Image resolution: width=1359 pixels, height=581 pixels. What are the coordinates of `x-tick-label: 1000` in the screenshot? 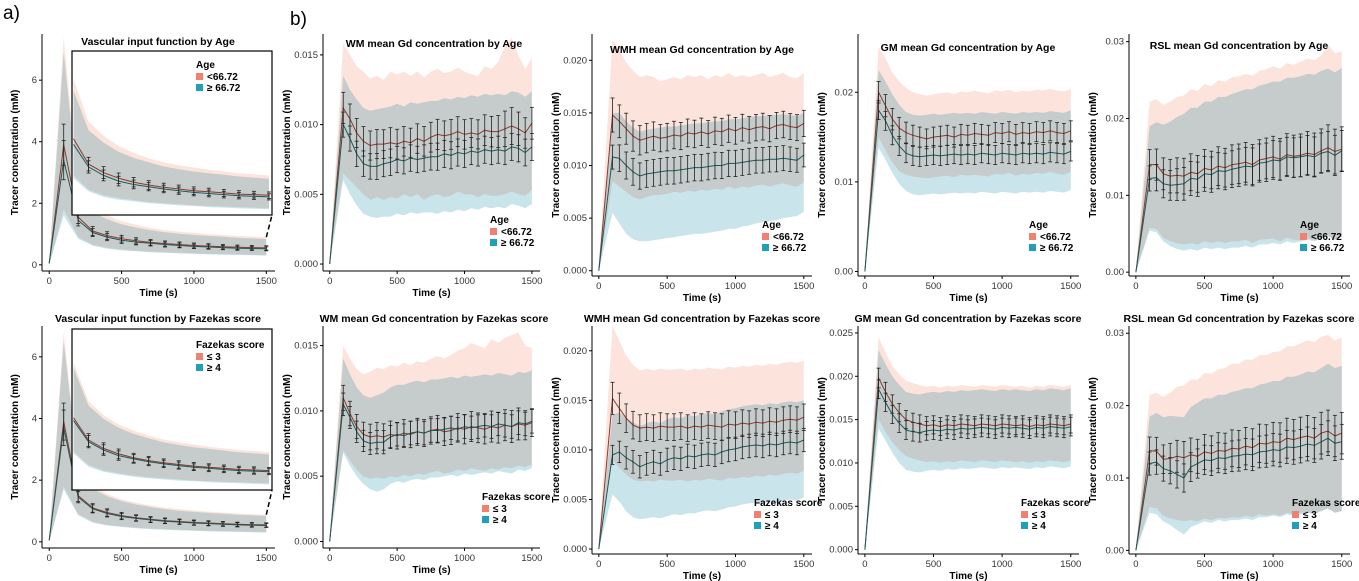 It's located at (735, 564).